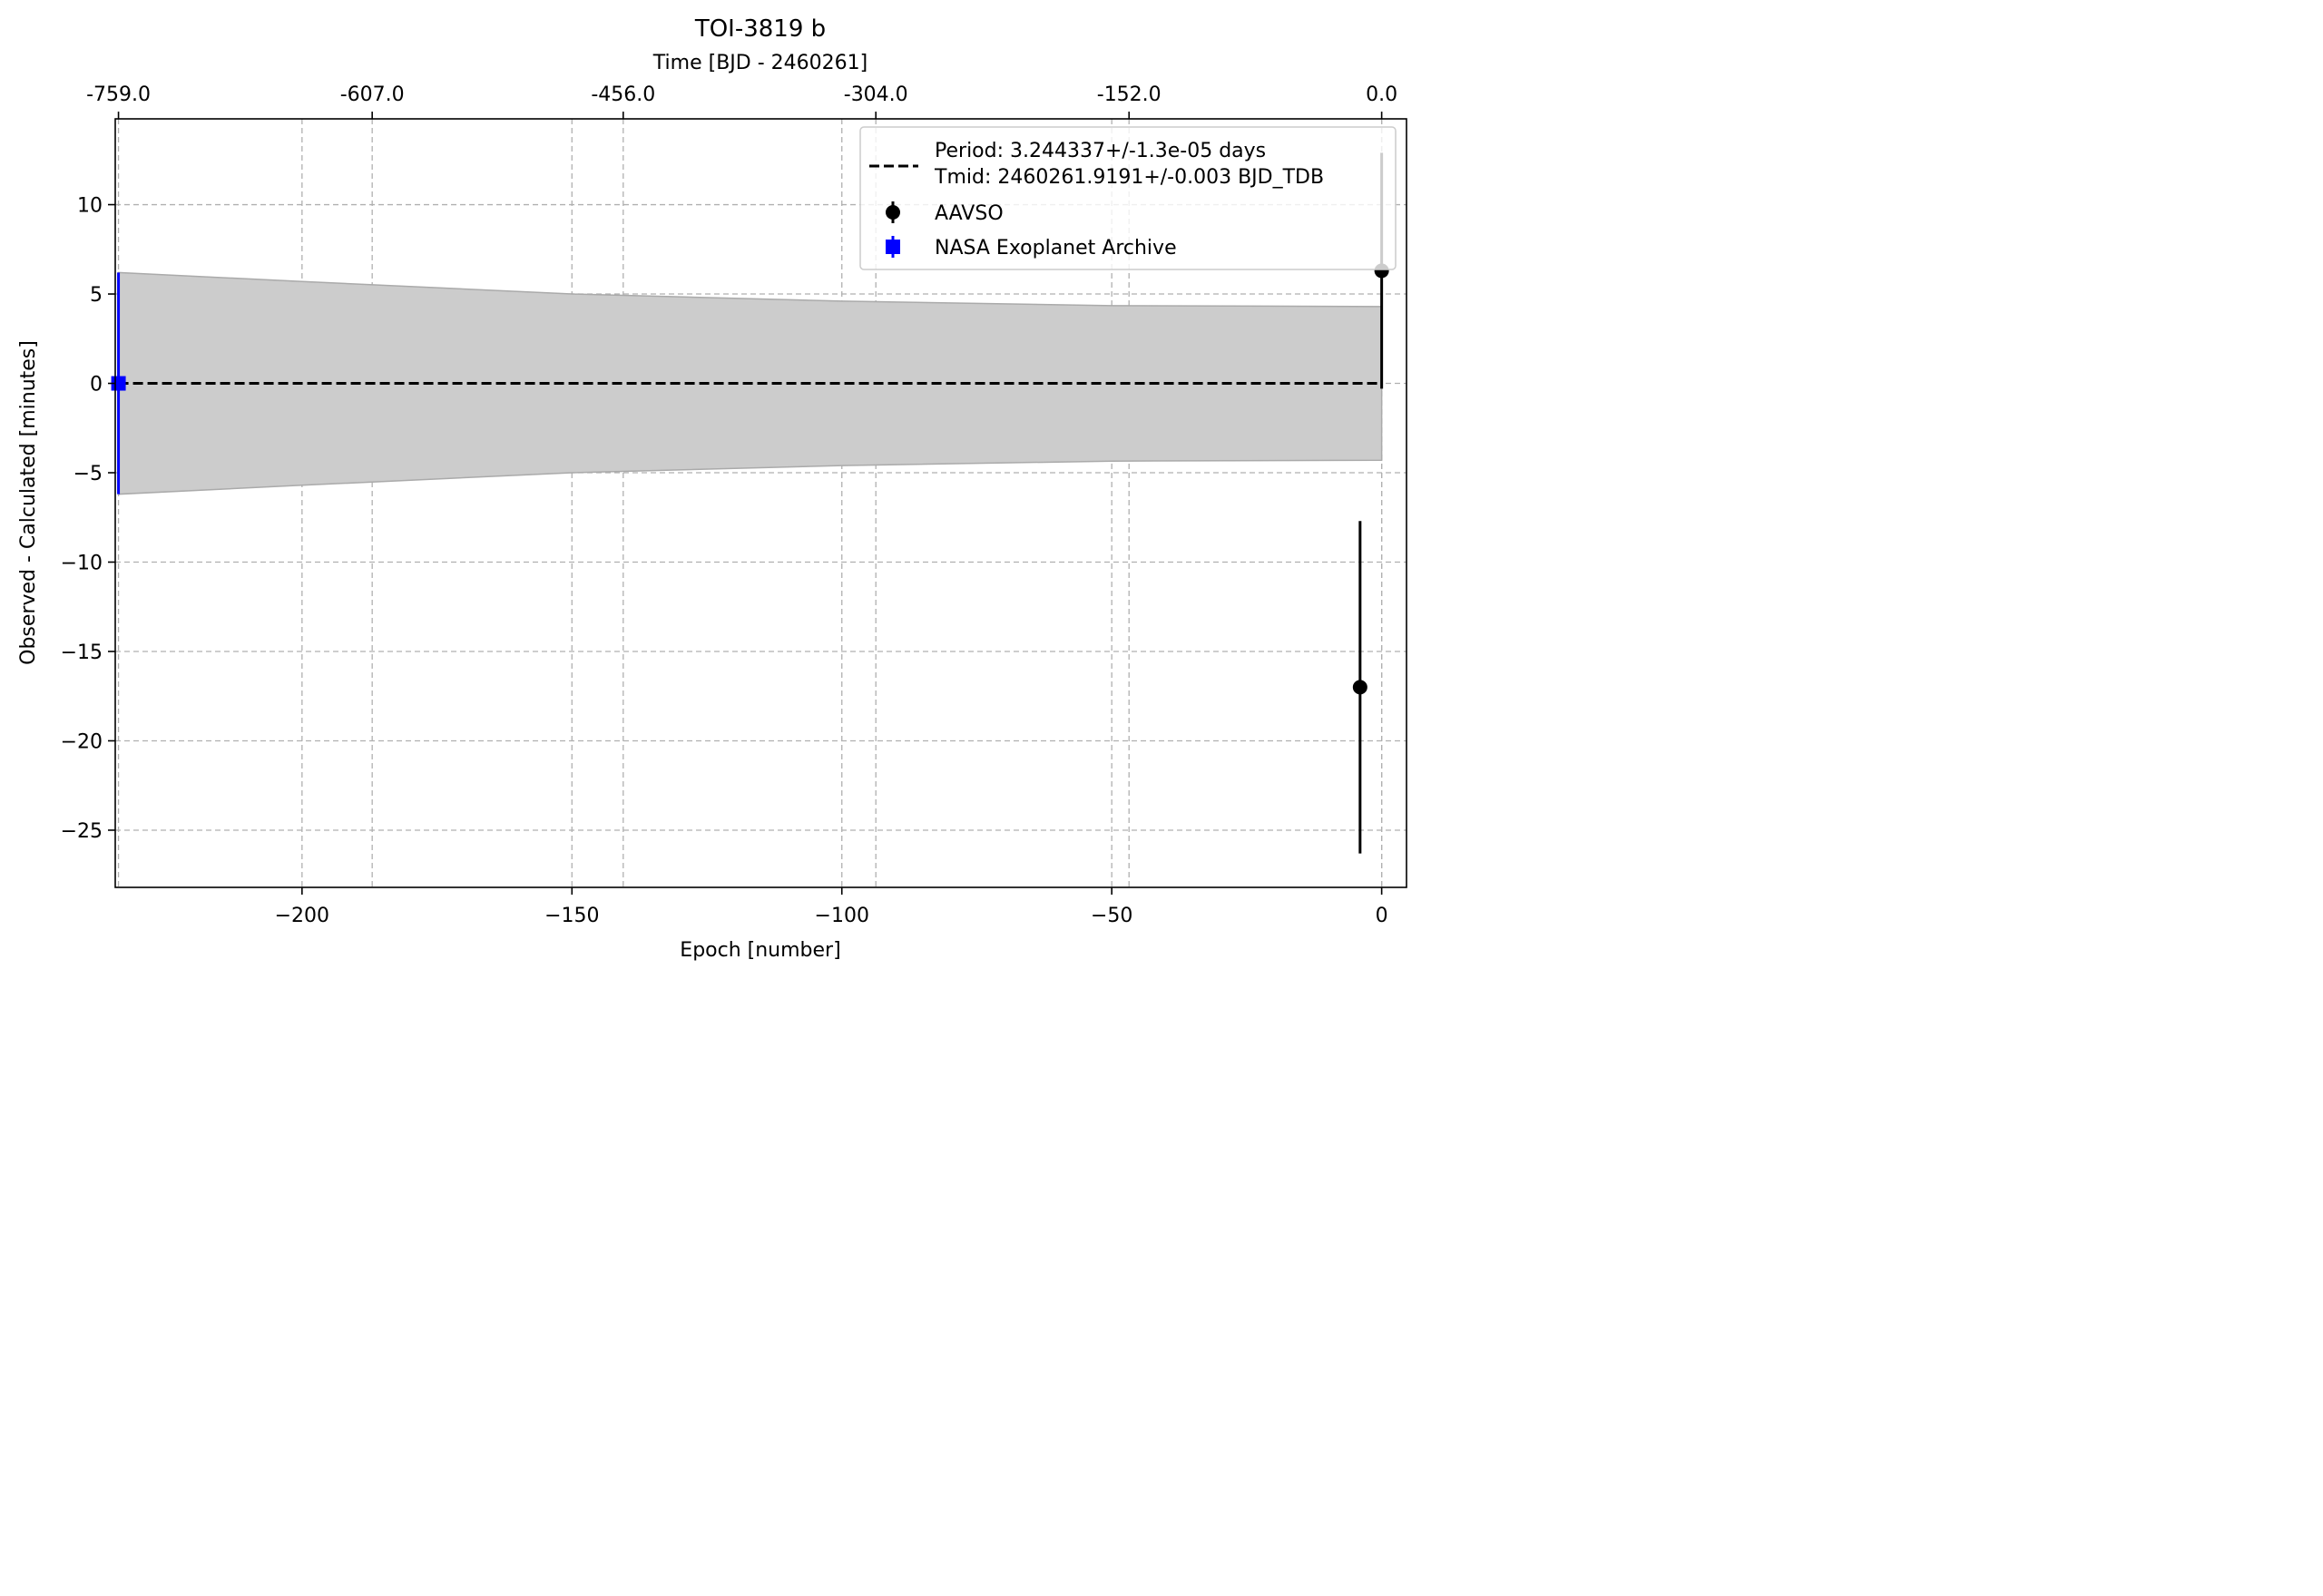  Describe the element at coordinates (1100, 151) in the screenshot. I see `legend-fit-label-period: Period: 3.244337+/-1.3e-05 days` at that location.